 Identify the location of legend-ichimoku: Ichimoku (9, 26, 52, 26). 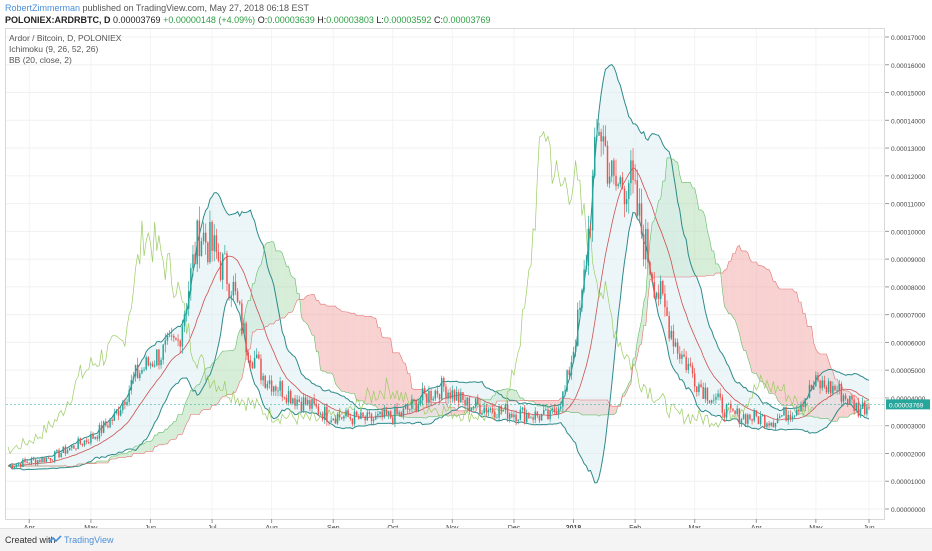
(65, 49).